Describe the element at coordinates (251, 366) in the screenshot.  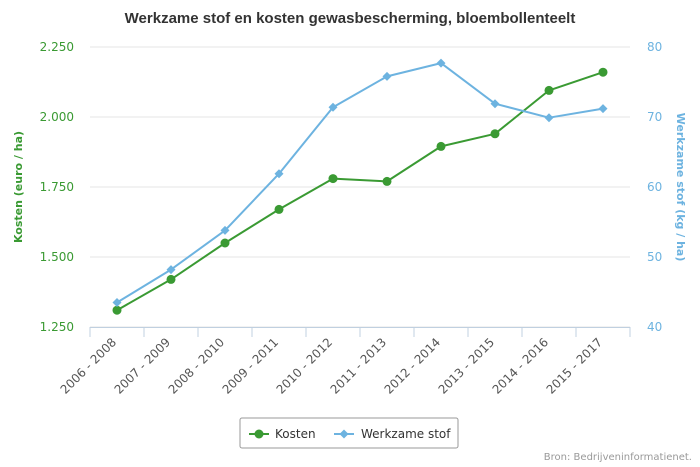
I see `x-tick-label: 2009 - 2011` at that location.